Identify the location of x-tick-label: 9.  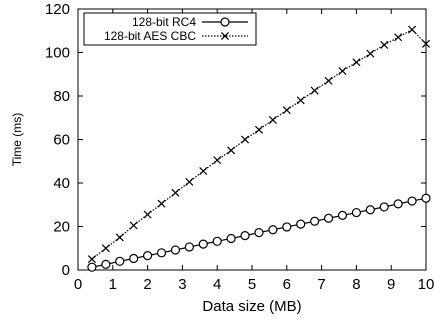
(391, 284).